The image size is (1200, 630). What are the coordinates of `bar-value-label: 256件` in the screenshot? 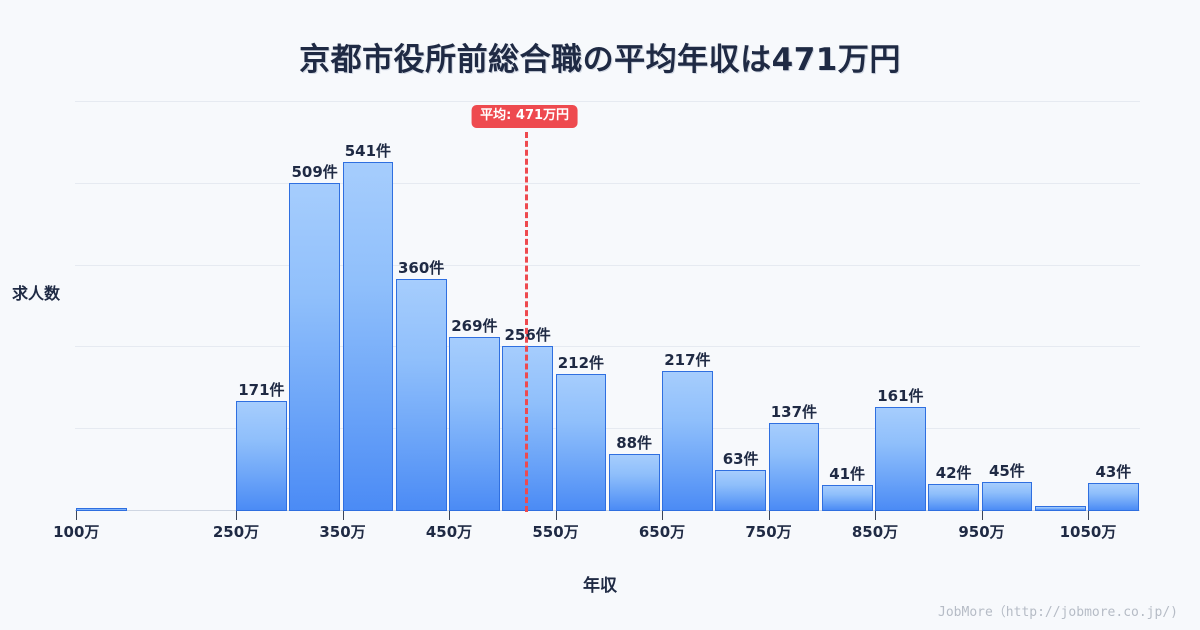 It's located at (527, 334).